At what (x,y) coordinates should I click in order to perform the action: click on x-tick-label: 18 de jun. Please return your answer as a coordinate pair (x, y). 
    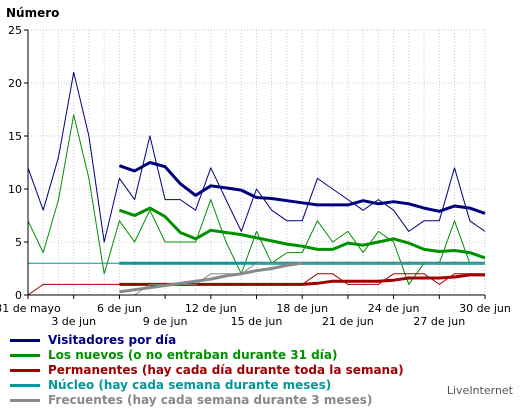
    Looking at the image, I should click on (302, 308).